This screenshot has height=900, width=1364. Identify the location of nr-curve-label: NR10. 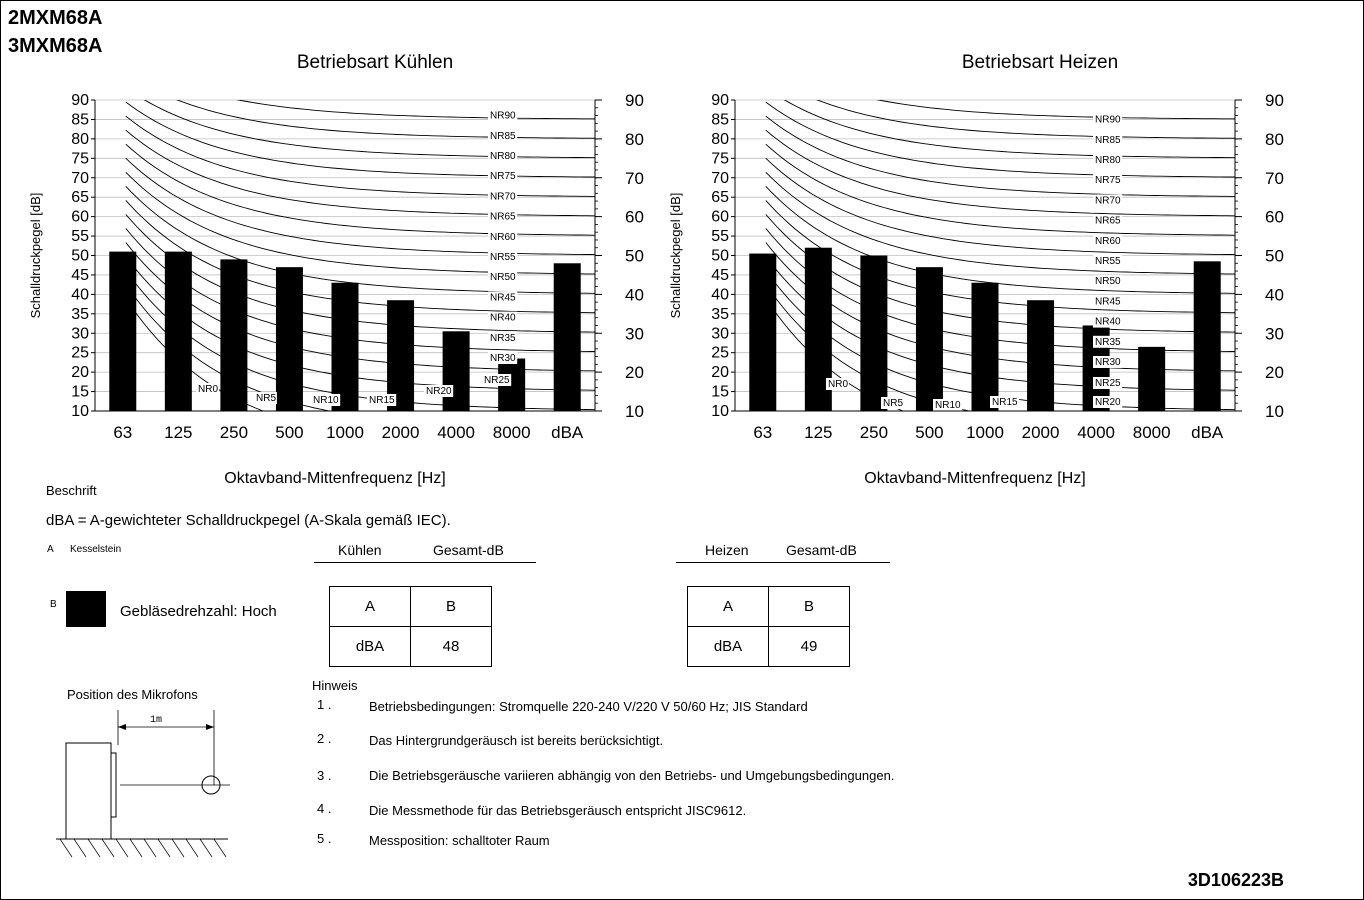
(326, 400).